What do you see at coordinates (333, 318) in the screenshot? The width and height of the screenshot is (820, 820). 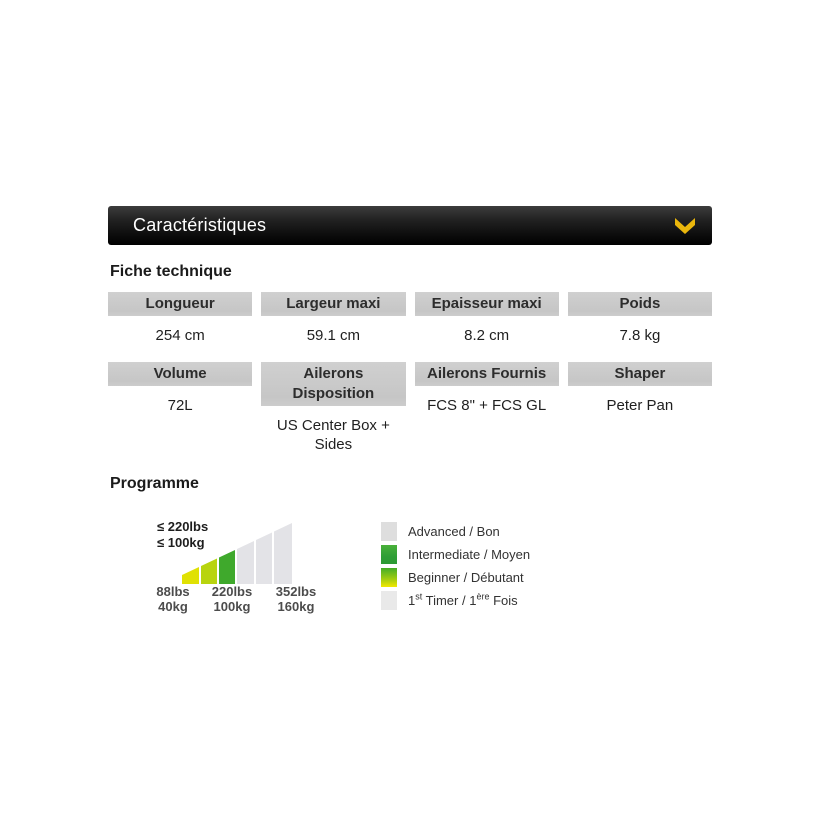 I see `spec-cell-largeur: Largeur maxi 59.1 cm` at bounding box center [333, 318].